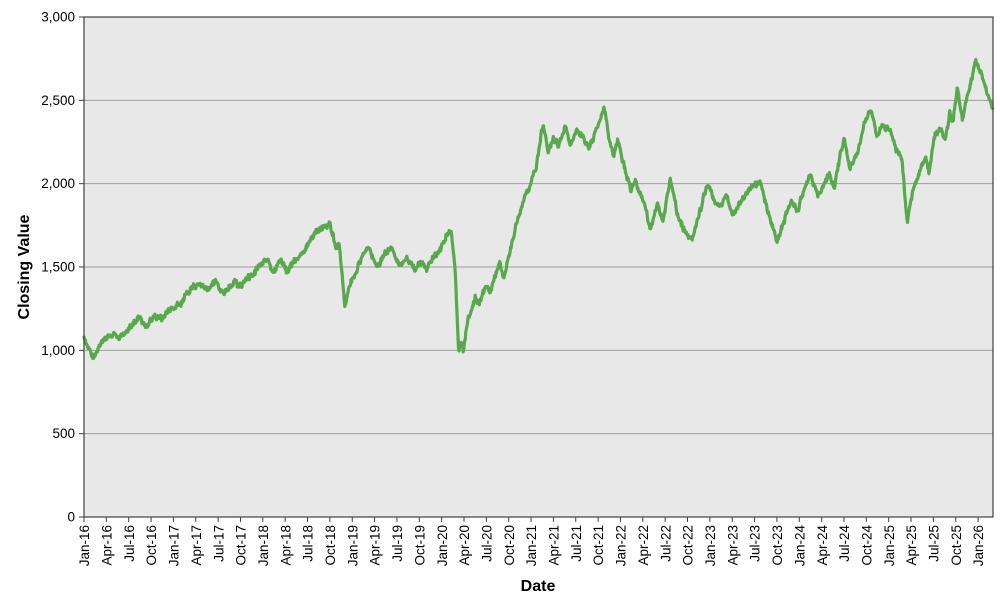 This screenshot has height=600, width=1000. What do you see at coordinates (58, 350) in the screenshot?
I see `y-tick-label: 1,000` at bounding box center [58, 350].